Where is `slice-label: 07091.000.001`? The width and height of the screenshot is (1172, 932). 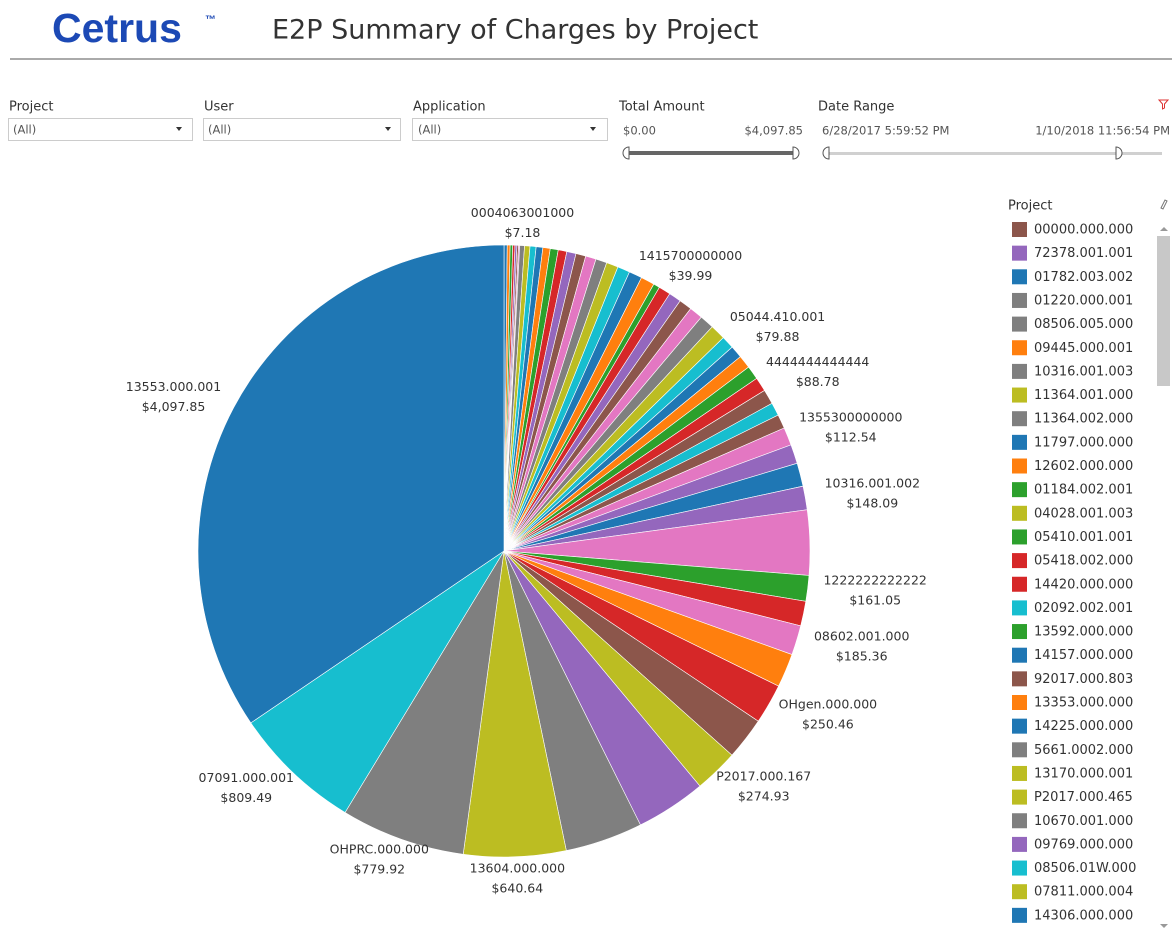
slice-label: 07091.000.001 is located at coordinates (246, 777).